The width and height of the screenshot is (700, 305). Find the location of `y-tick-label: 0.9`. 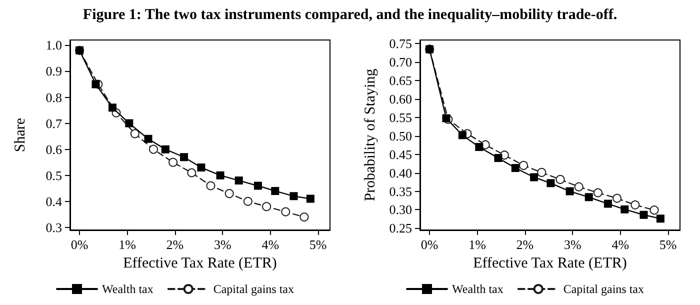

y-tick-label: 0.9 is located at coordinates (54, 71).